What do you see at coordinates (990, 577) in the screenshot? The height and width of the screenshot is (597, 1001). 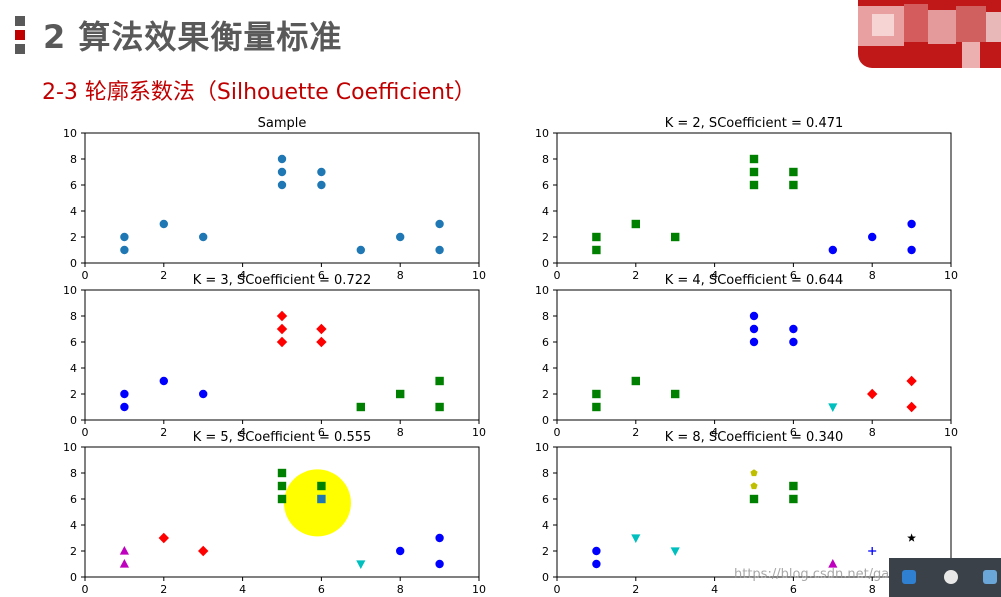 I see `network-icon` at bounding box center [990, 577].